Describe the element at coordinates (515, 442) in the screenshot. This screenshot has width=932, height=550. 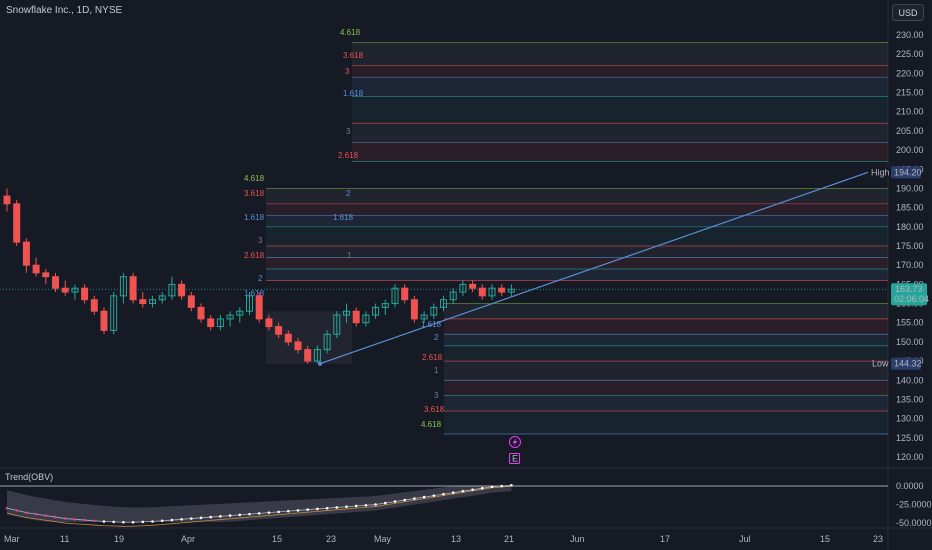
I see `flash-icon` at that location.